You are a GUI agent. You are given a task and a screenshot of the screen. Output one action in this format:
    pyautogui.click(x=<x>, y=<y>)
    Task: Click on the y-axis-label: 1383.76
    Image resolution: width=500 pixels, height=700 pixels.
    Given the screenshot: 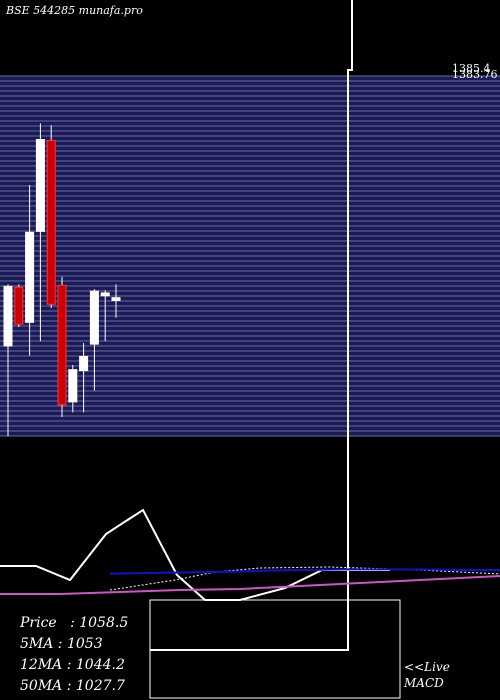 What is the action you would take?
    pyautogui.click(x=475, y=74)
    